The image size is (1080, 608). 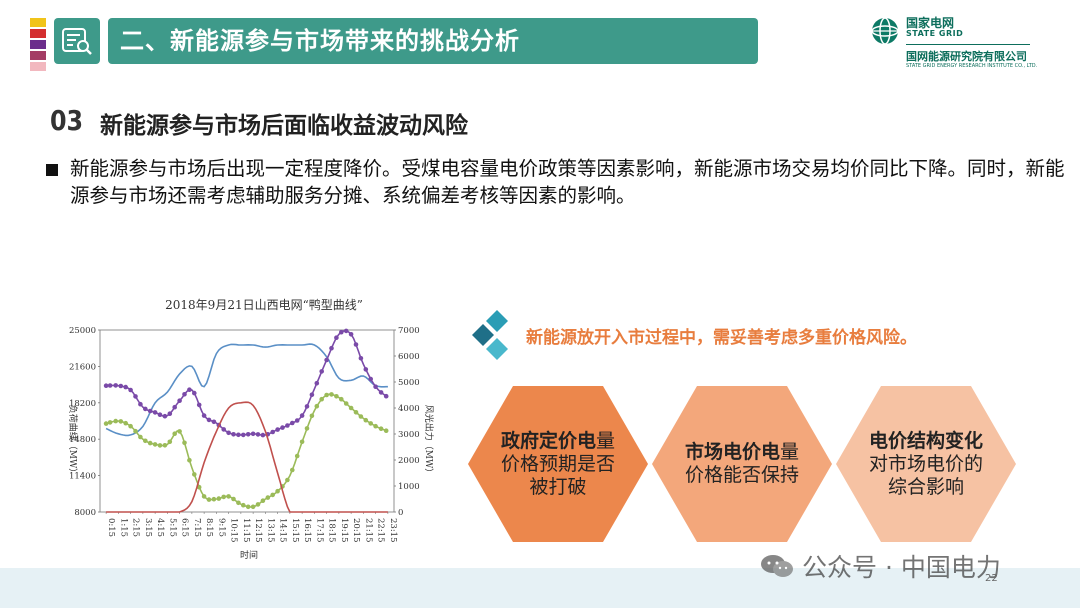 What do you see at coordinates (148, 527) in the screenshot?
I see `x-tick-label: 3:15` at bounding box center [148, 527].